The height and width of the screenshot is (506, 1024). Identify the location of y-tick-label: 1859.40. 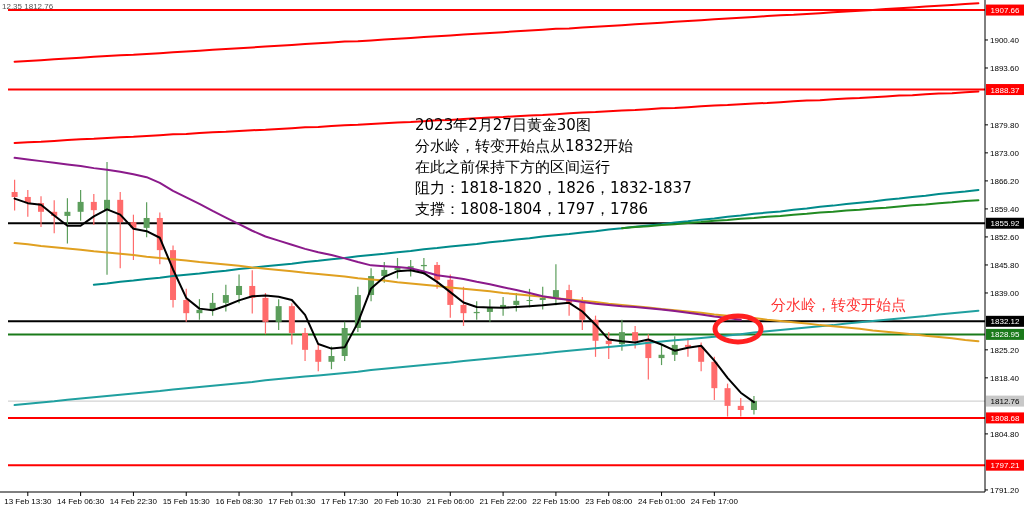
(1005, 209).